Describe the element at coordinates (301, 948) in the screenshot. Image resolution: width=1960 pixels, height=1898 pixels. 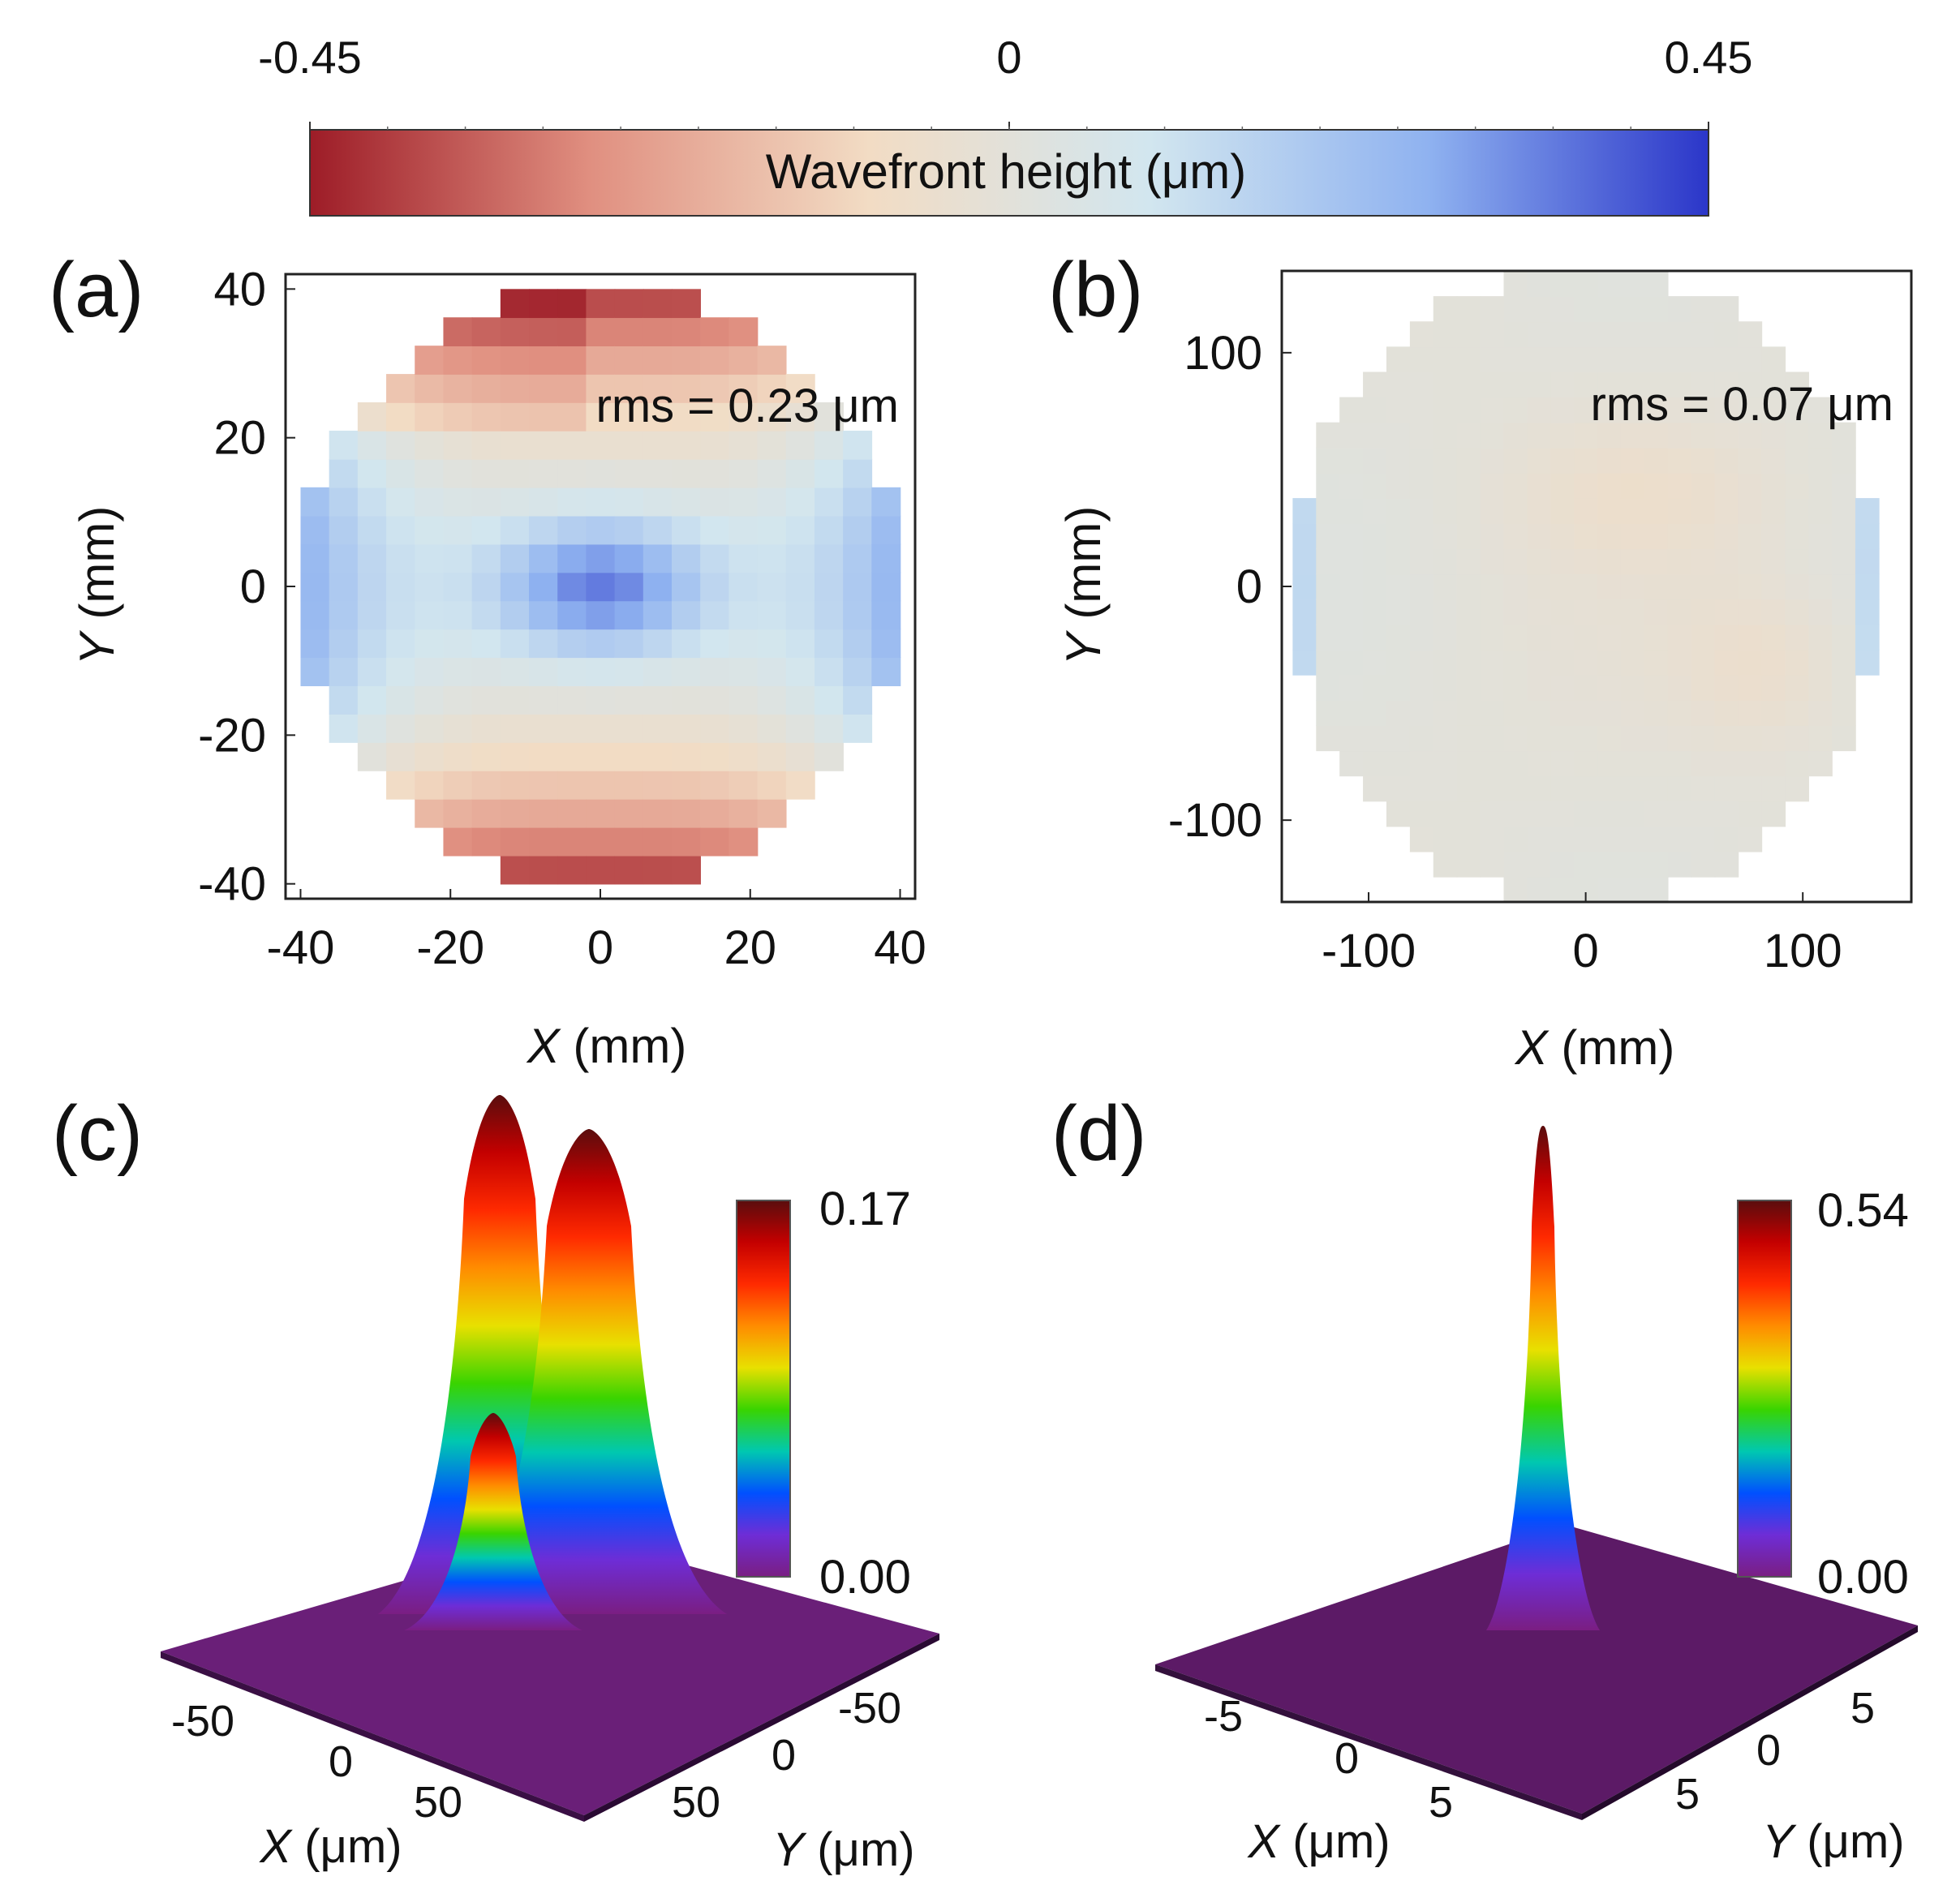
I see `x-tick-label: -40` at that location.